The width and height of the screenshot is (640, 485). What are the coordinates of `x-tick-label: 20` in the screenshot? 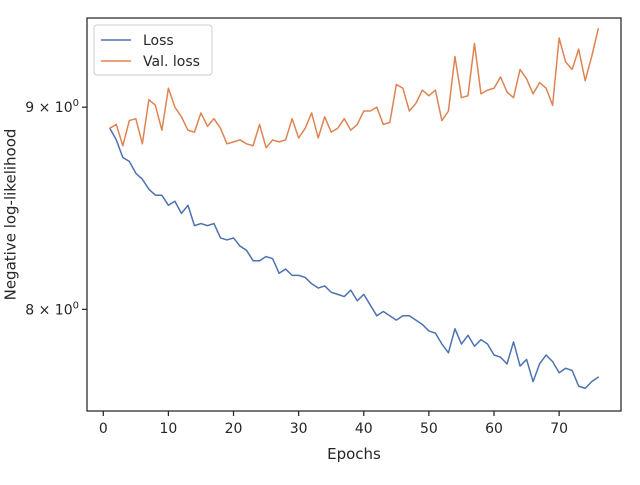 It's located at (234, 429).